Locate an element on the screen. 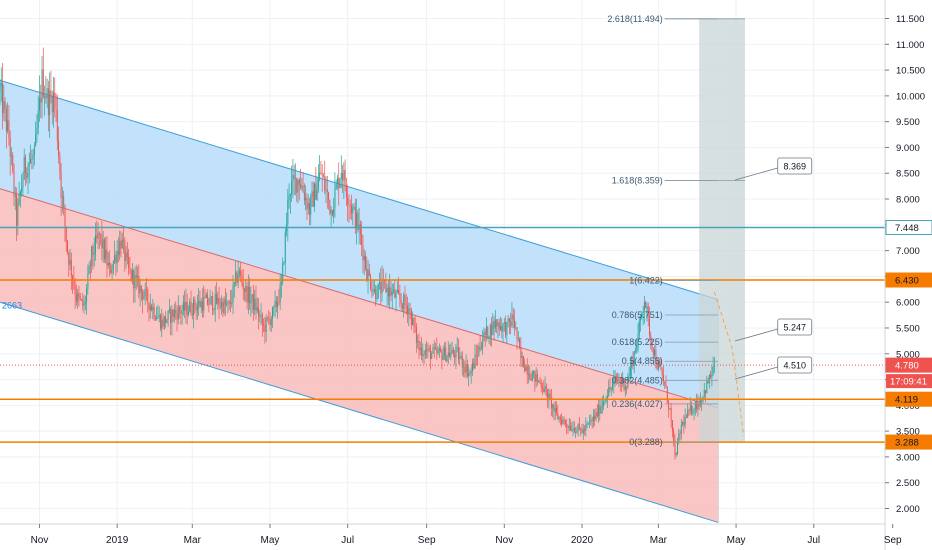 The image size is (932, 550). time-tick-label: Sep is located at coordinates (427, 540).